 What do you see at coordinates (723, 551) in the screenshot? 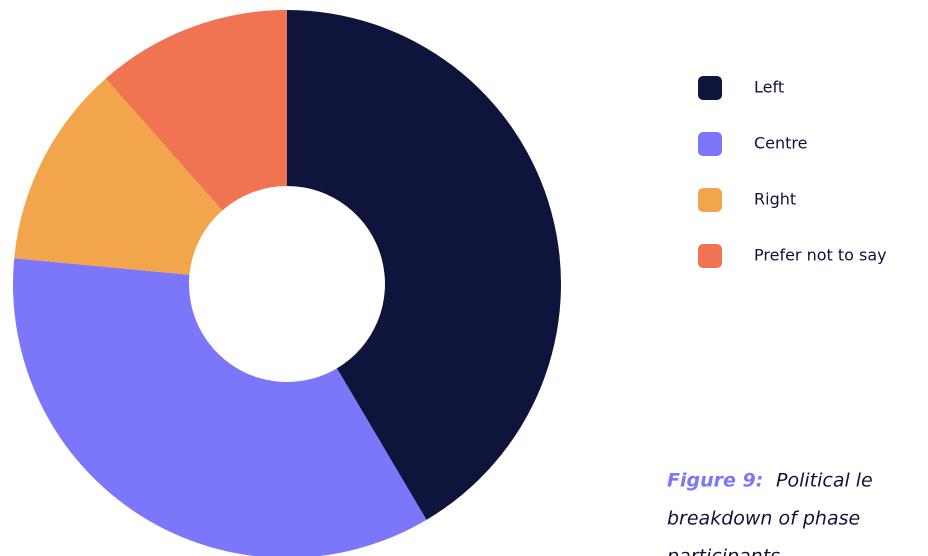
I see `caption-line: participants` at bounding box center [723, 551].